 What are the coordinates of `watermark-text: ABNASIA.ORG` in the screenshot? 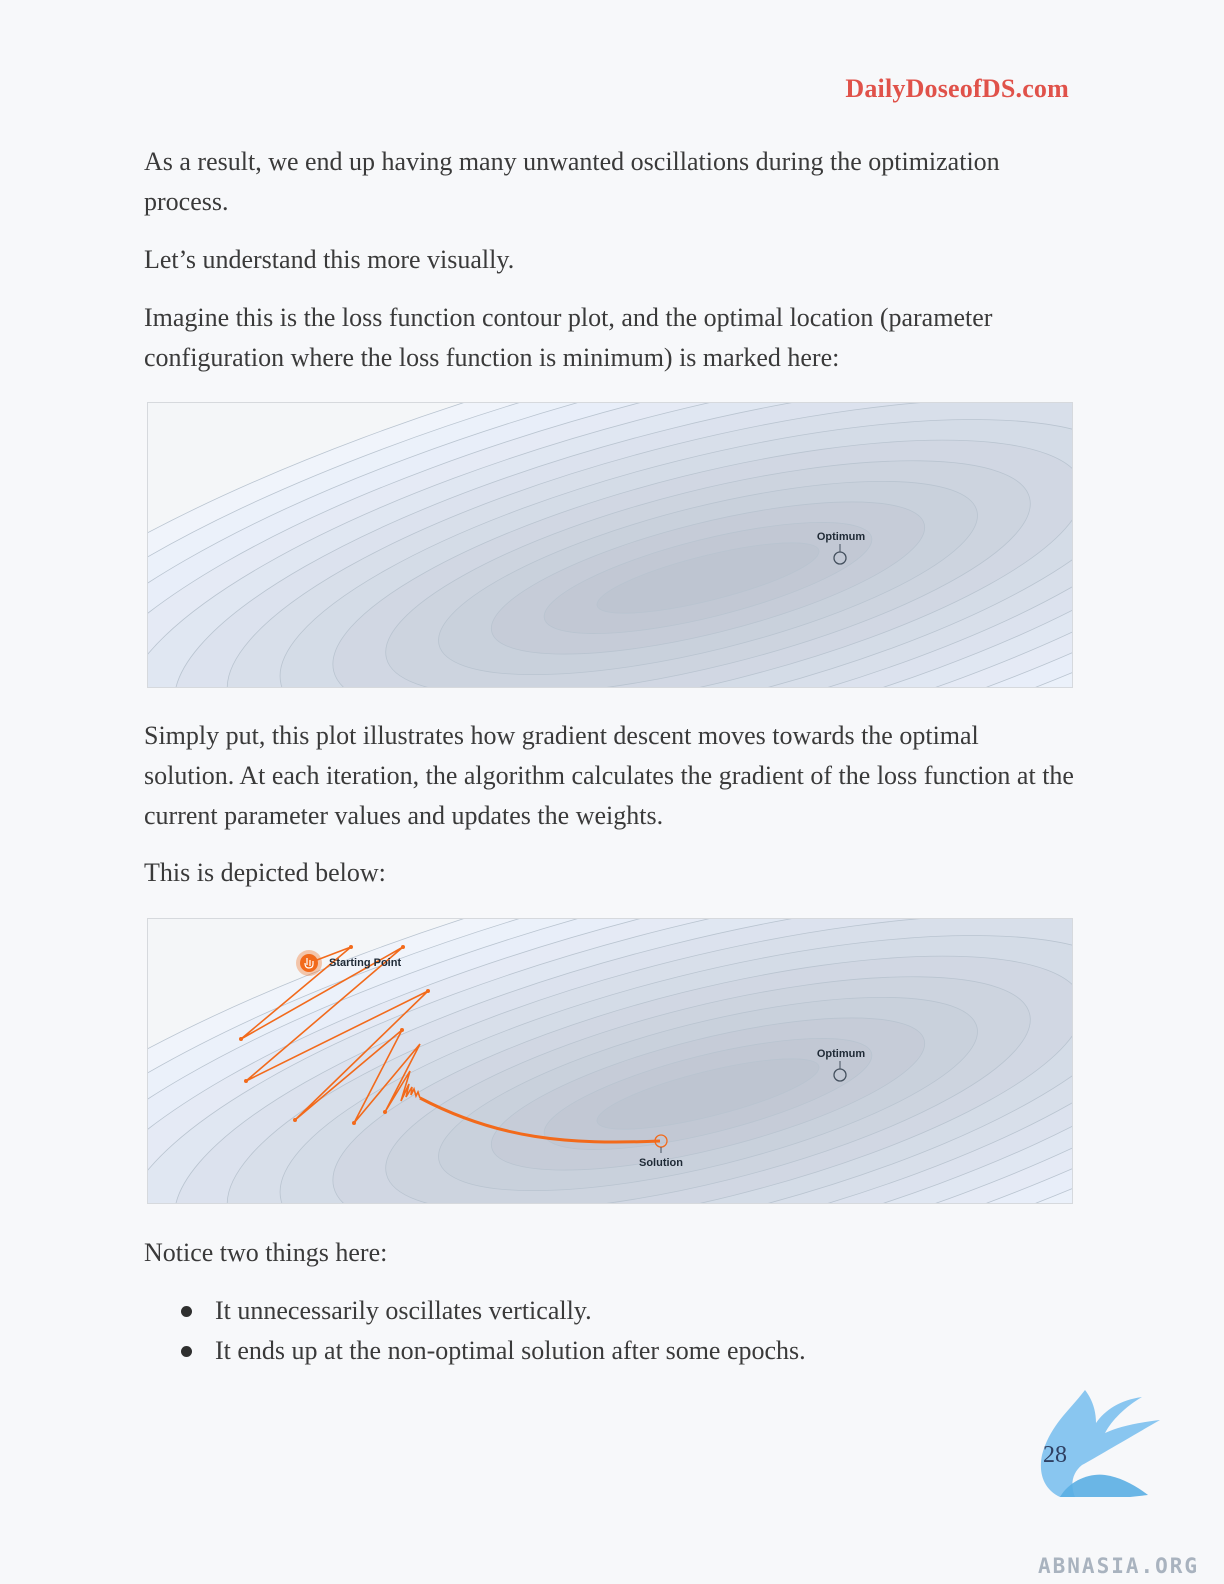 It's located at (1119, 1566).